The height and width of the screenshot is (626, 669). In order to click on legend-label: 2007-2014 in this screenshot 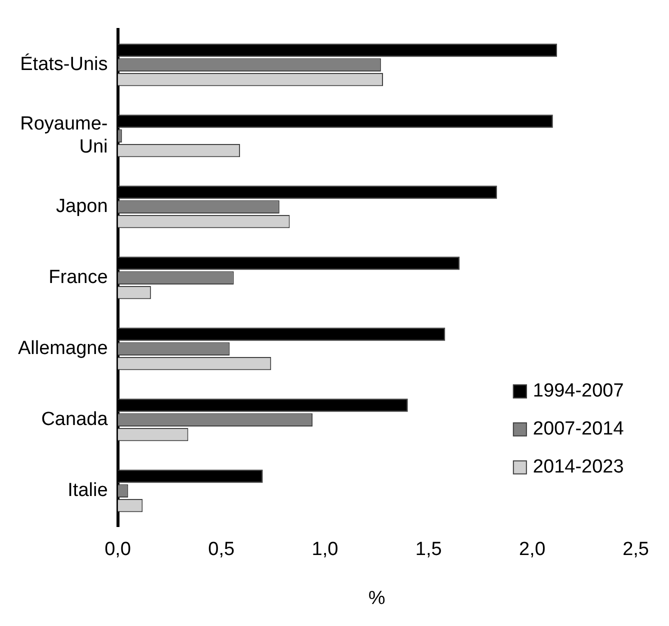, I will do `click(578, 429)`.